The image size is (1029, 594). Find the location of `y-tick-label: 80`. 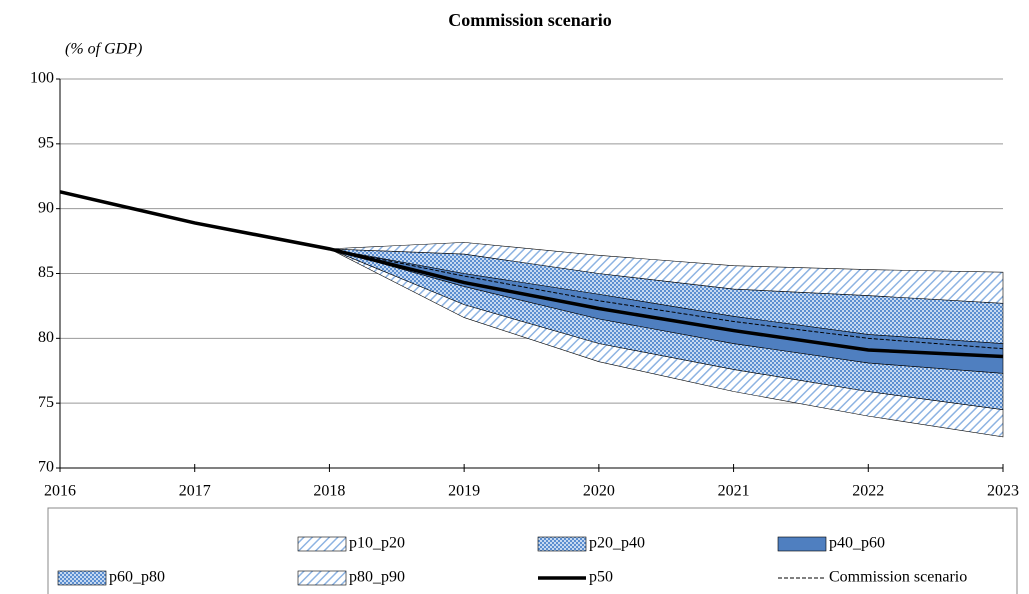

y-tick-label: 80 is located at coordinates (46, 337).